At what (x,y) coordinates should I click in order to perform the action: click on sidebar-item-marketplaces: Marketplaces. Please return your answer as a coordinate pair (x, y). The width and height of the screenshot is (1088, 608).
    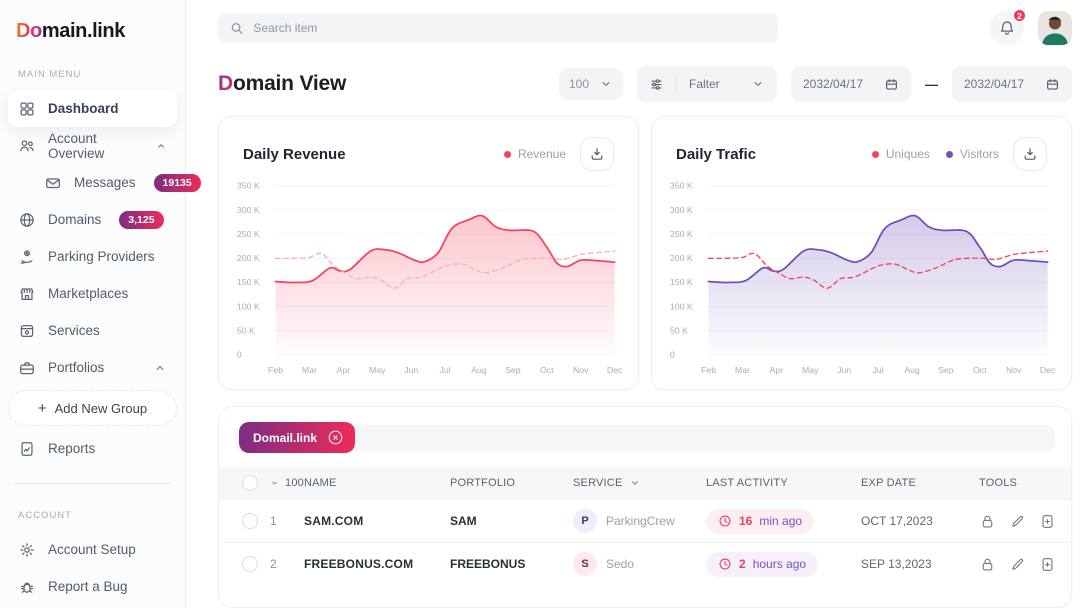
    Looking at the image, I should click on (92, 293).